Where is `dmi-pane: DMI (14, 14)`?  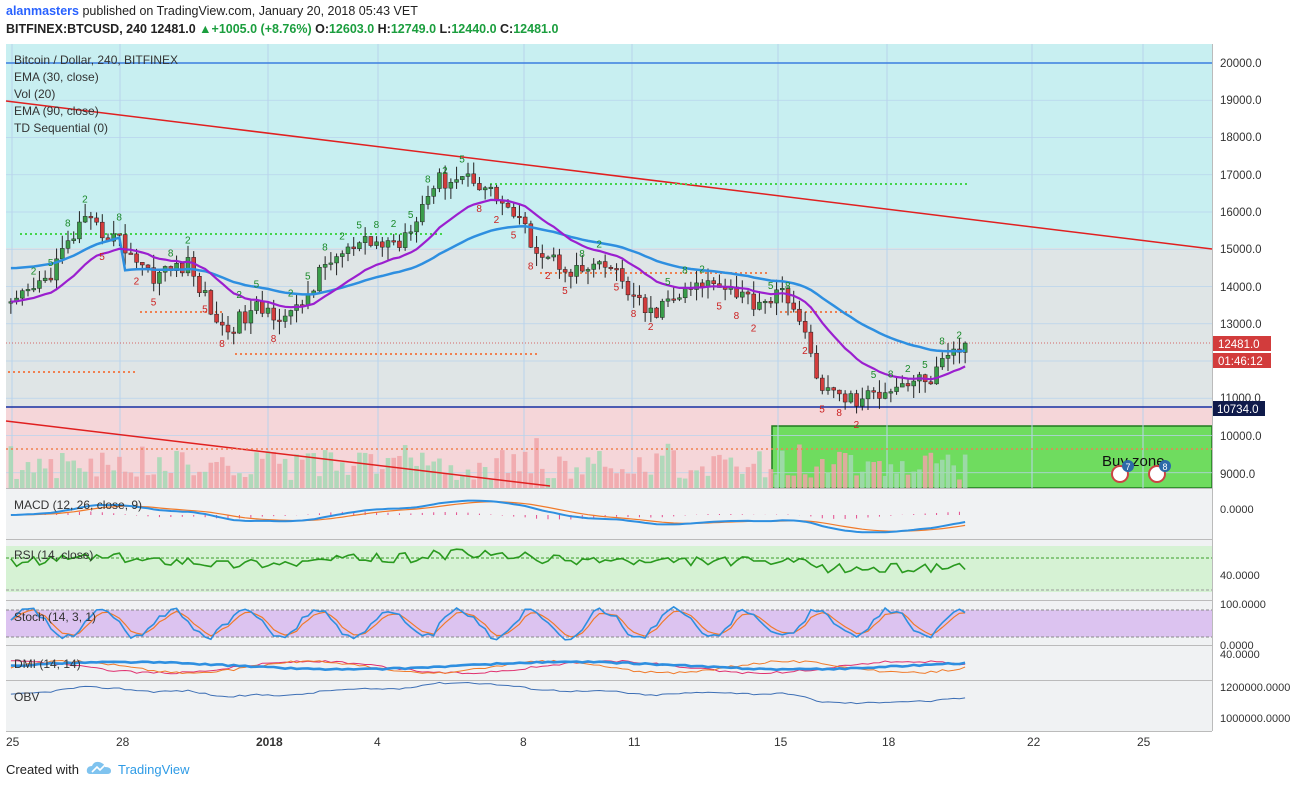
dmi-pane: DMI (14, 14) is located at coordinates (609, 663).